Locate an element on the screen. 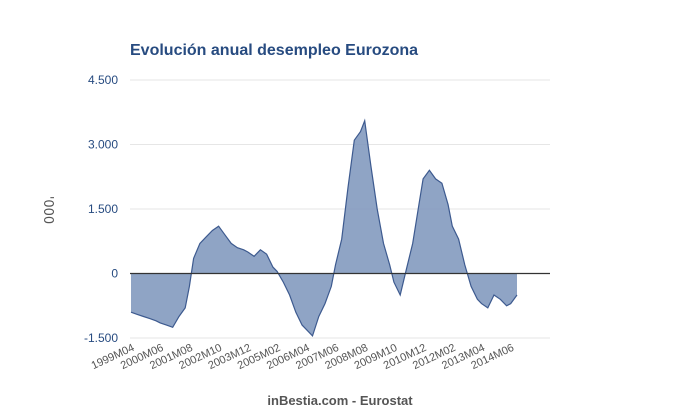 Image resolution: width=680 pixels, height=420 pixels. y-tick-label: 1.500 is located at coordinates (103, 209).